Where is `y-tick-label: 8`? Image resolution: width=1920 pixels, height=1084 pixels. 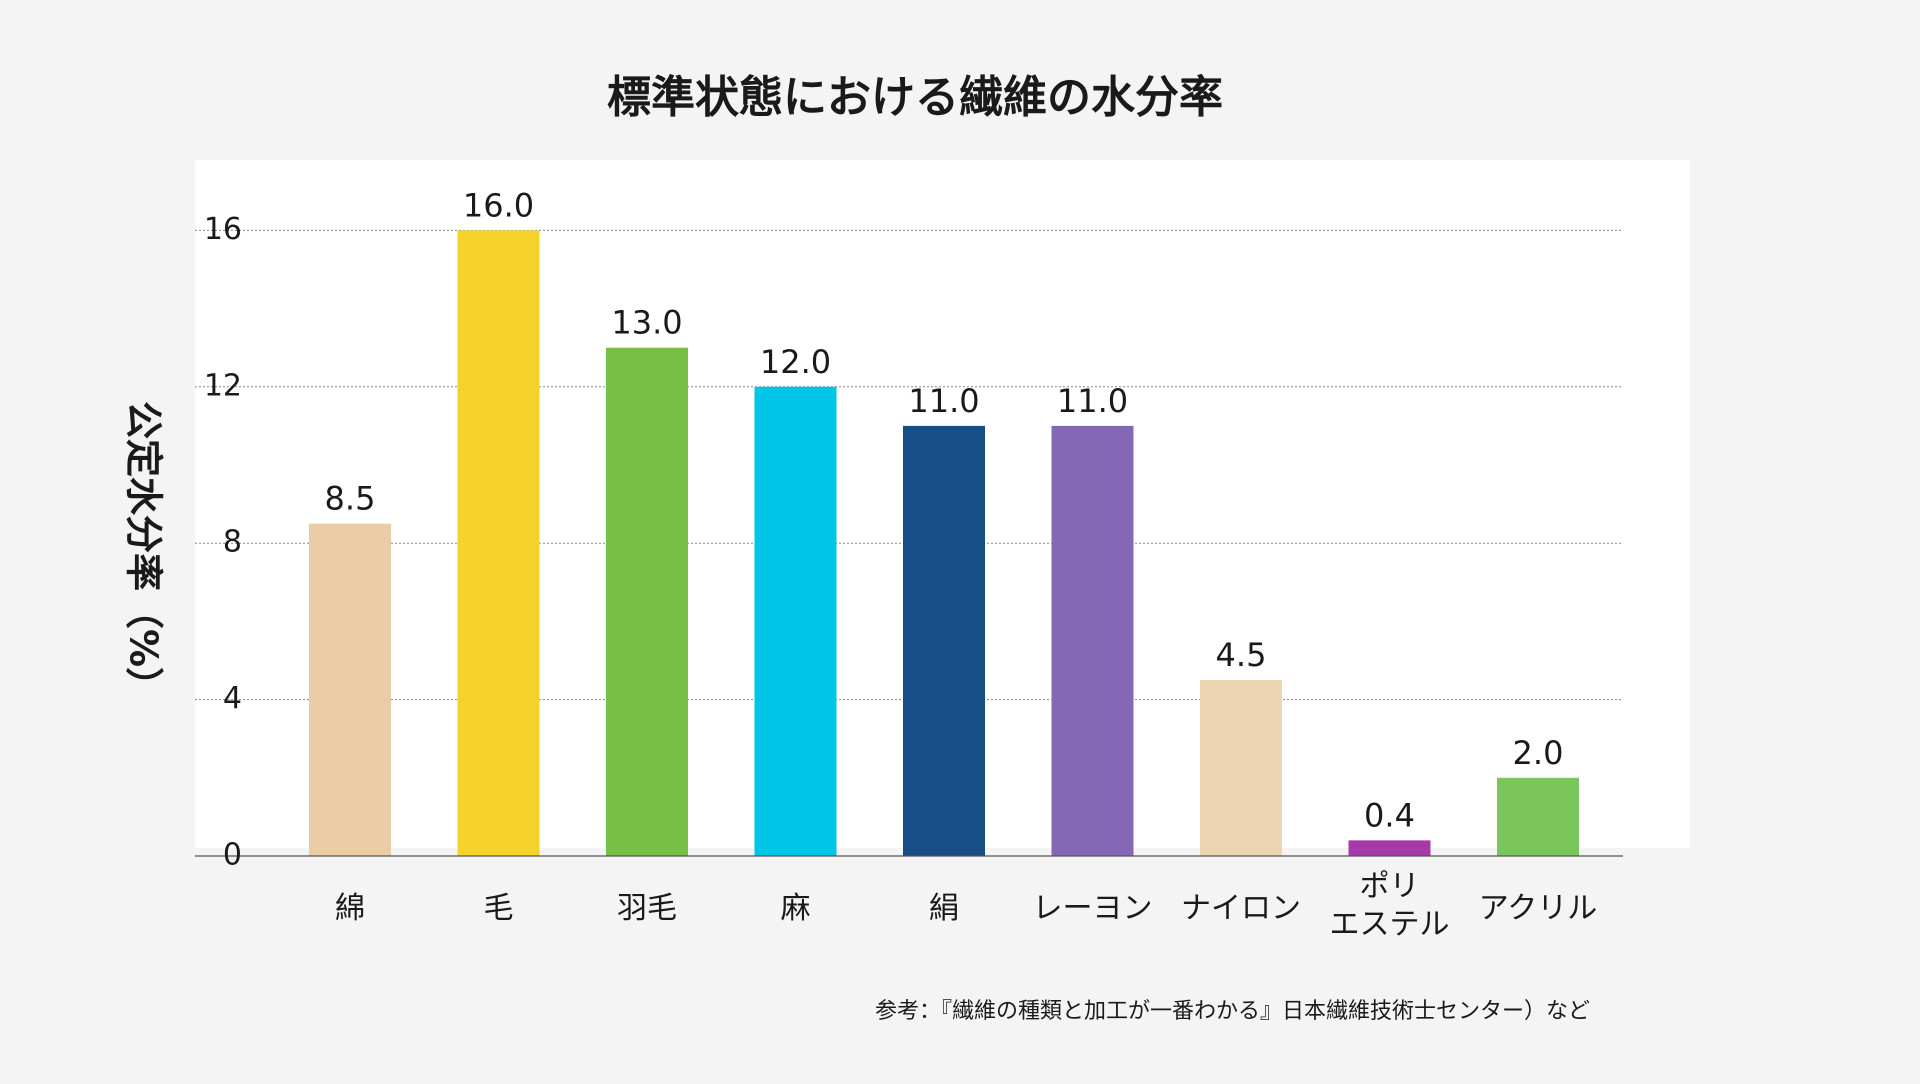
y-tick-label: 8 is located at coordinates (232, 542).